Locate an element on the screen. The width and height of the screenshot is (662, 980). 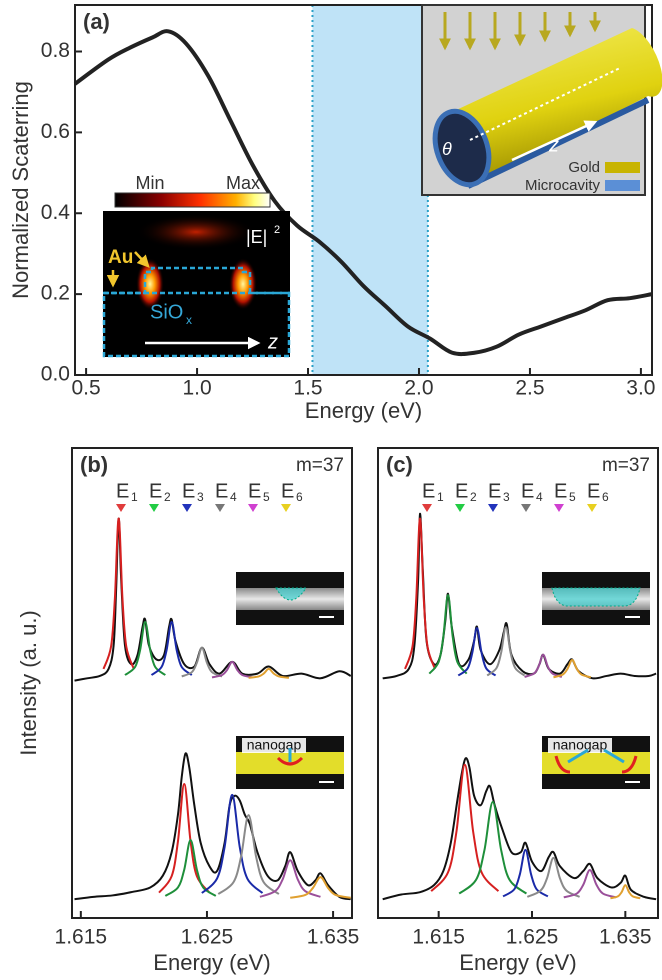
panel-label: (c) is located at coordinates (399, 464).